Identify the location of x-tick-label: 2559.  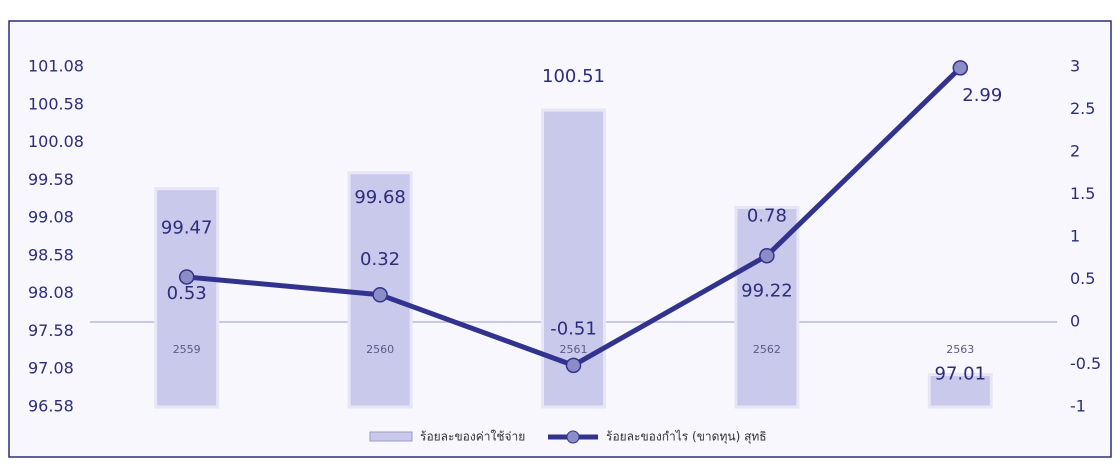
(187, 349).